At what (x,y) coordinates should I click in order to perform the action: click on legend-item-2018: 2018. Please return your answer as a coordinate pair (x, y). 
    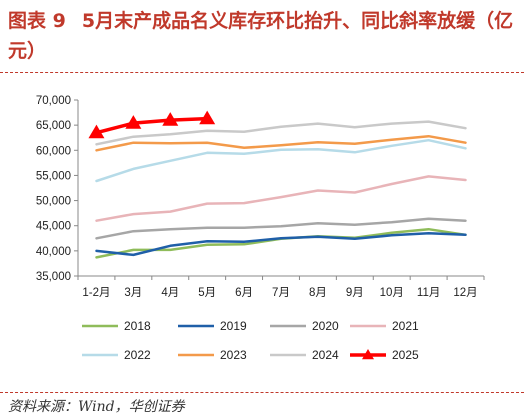
    Looking at the image, I should click on (116, 326).